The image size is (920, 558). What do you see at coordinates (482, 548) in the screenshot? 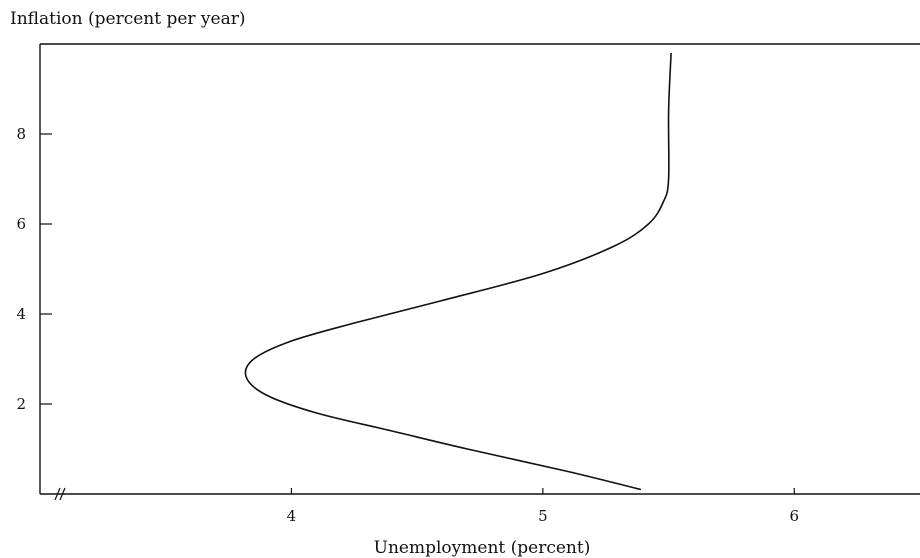
I see `x-axis-label: Unemployment (percent)` at bounding box center [482, 548].